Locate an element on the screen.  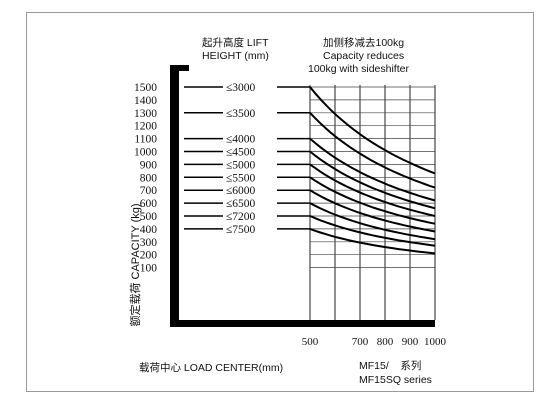
series-label: ≤3500 is located at coordinates (241, 114).